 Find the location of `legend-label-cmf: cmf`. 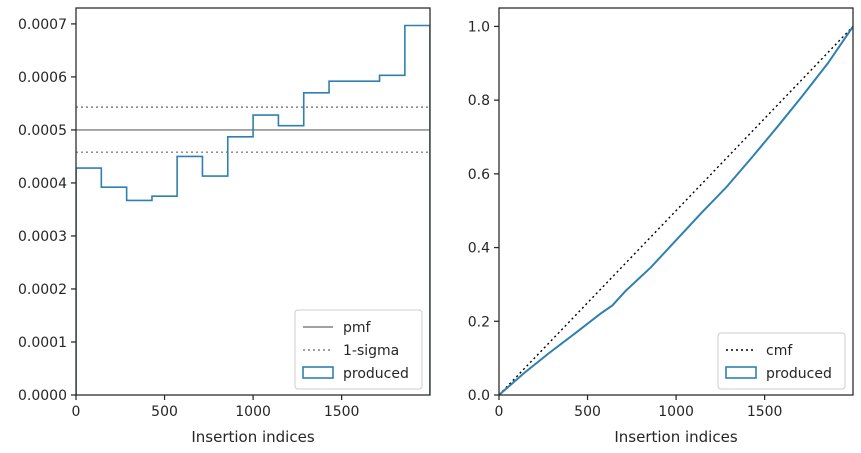

legend-label-cmf: cmf is located at coordinates (779, 351).